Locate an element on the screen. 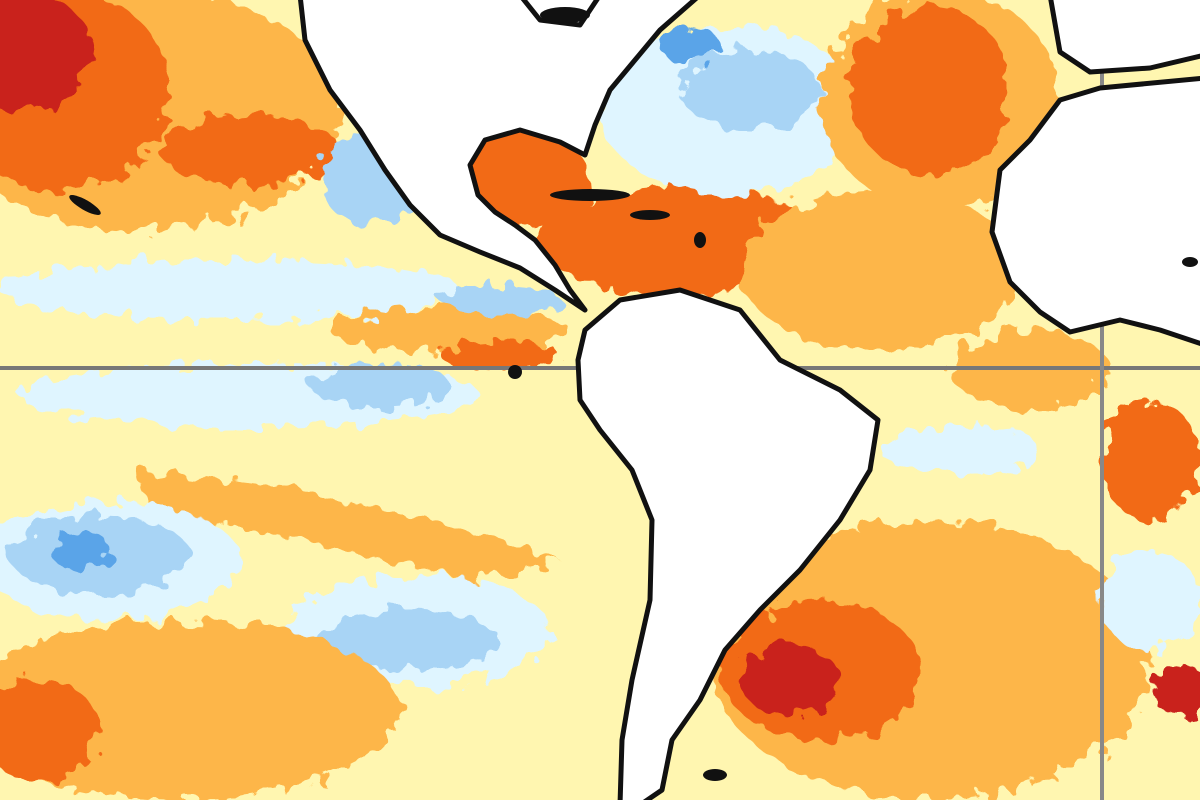 The width and height of the screenshot is (1200, 800). africa is located at coordinates (1094, 210).